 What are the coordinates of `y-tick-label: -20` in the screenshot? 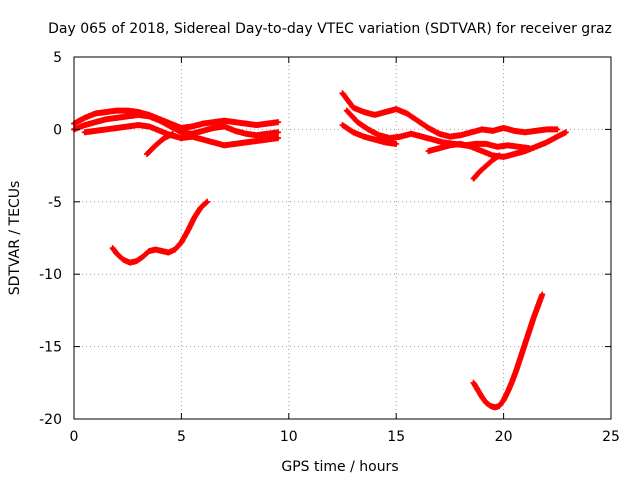 It's located at (50, 420).